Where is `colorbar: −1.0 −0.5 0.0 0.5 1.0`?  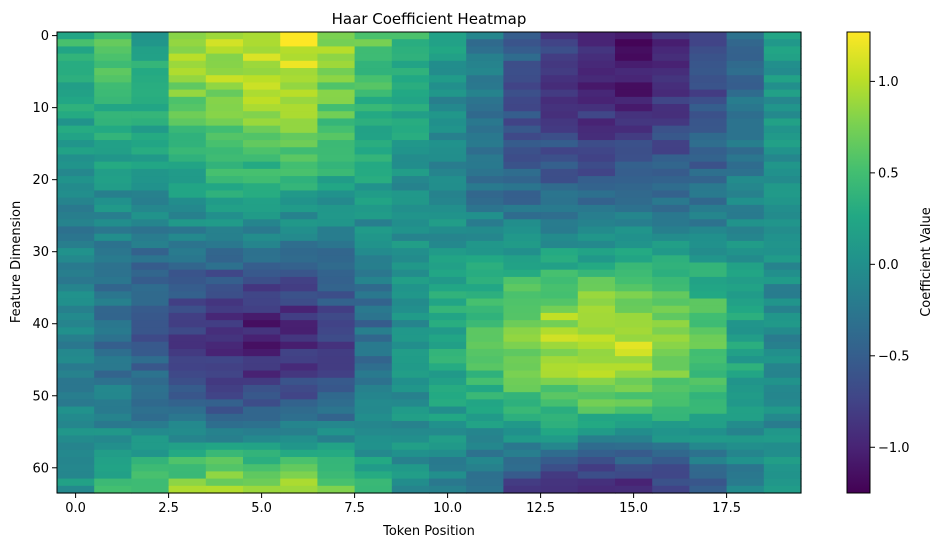 colorbar: −1.0 −0.5 0.0 0.5 1.0 is located at coordinates (878, 262).